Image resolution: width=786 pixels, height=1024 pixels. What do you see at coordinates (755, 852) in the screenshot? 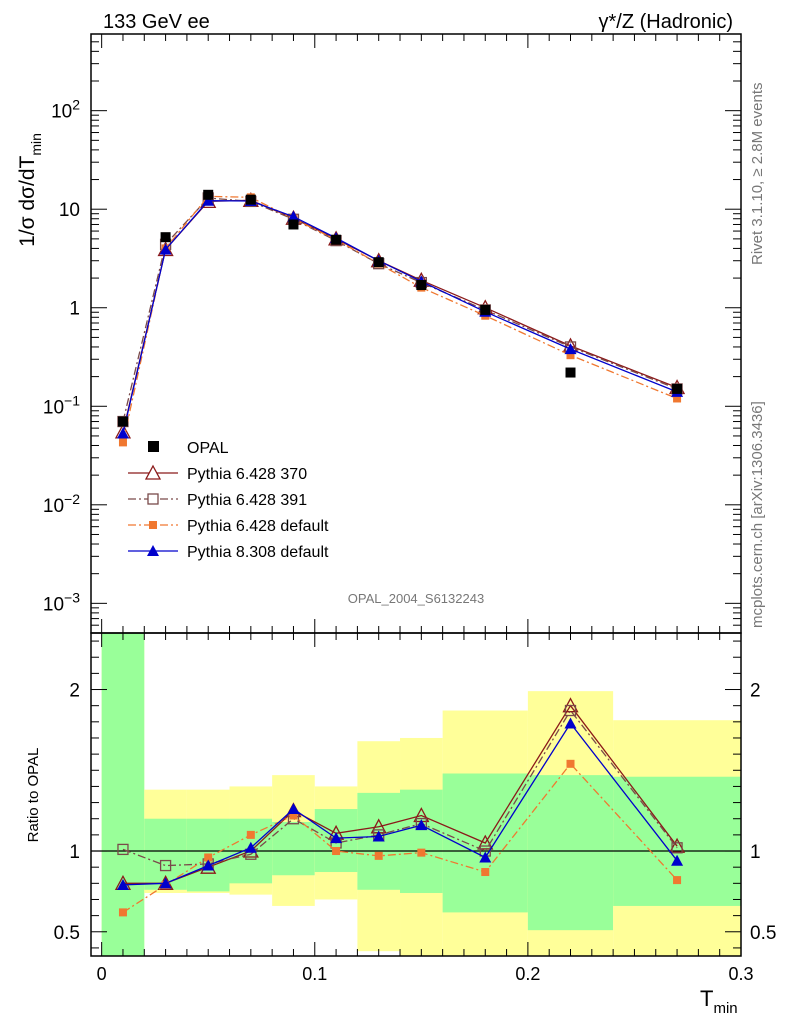
I see `ratio-y-tick-label-right-1: 1` at bounding box center [755, 852].